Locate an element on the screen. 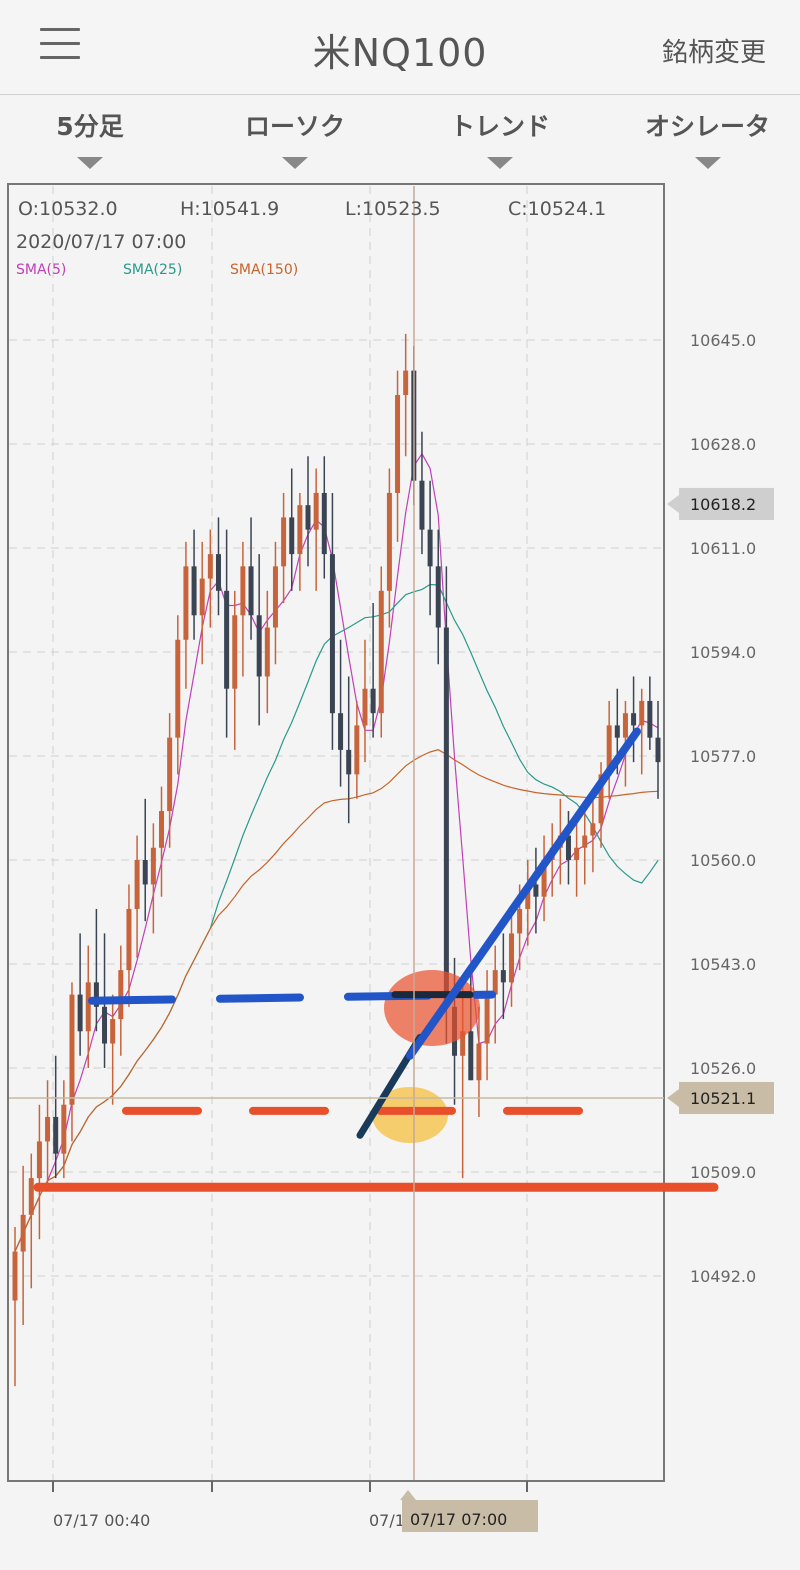 The width and height of the screenshot is (800, 1570). highlight-yellow-scribble is located at coordinates (410, 1115).